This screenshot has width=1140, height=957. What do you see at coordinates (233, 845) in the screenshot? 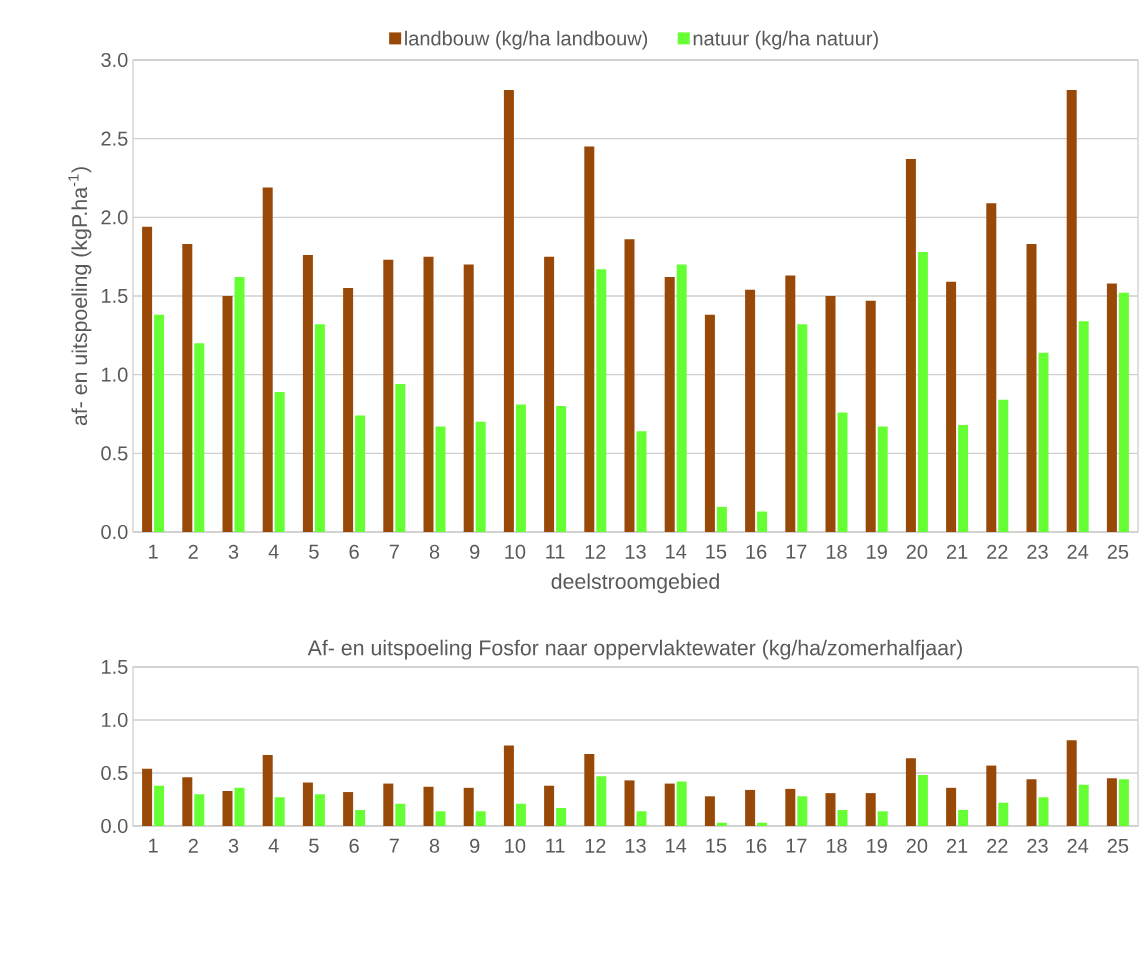
I see `x-tick-label: 3` at bounding box center [233, 845].